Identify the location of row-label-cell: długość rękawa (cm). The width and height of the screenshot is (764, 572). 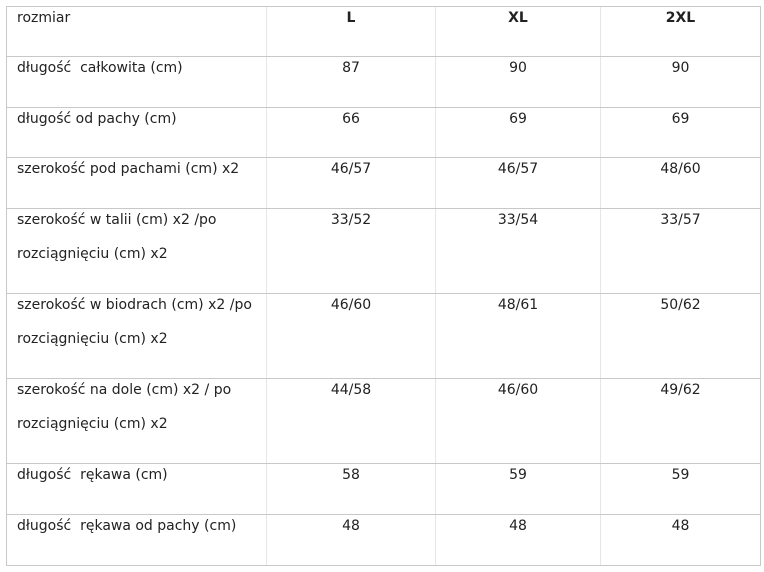
(136, 489).